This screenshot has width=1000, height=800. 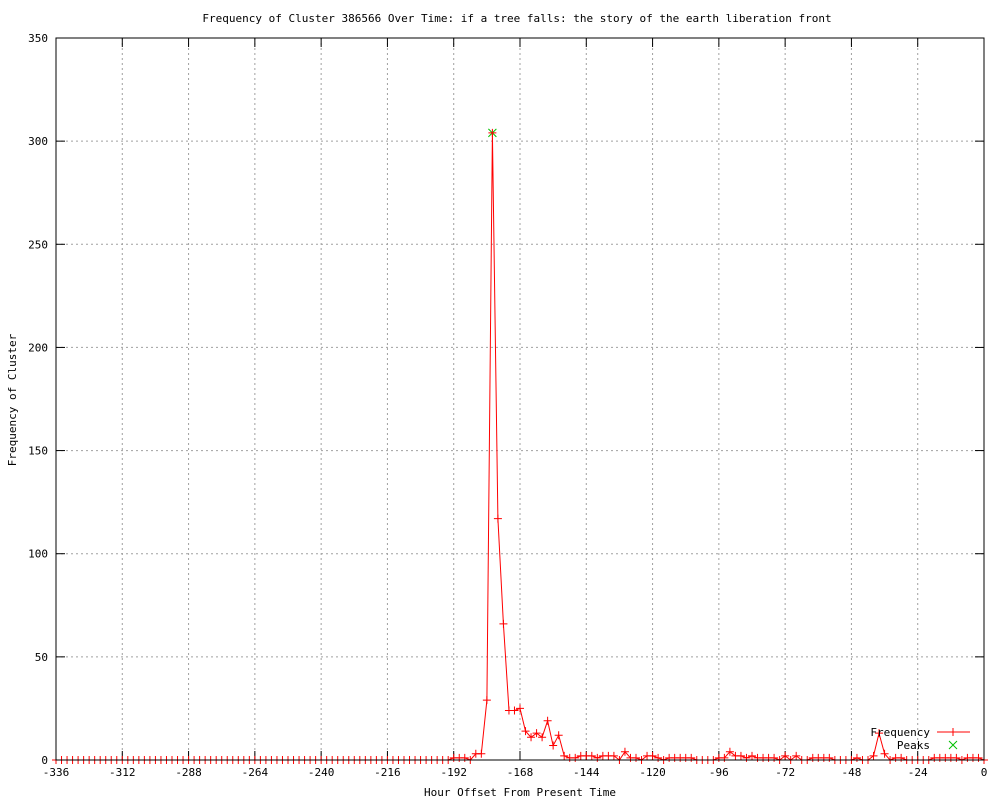 I want to click on y-tick-label: 50, so click(x=41, y=657).